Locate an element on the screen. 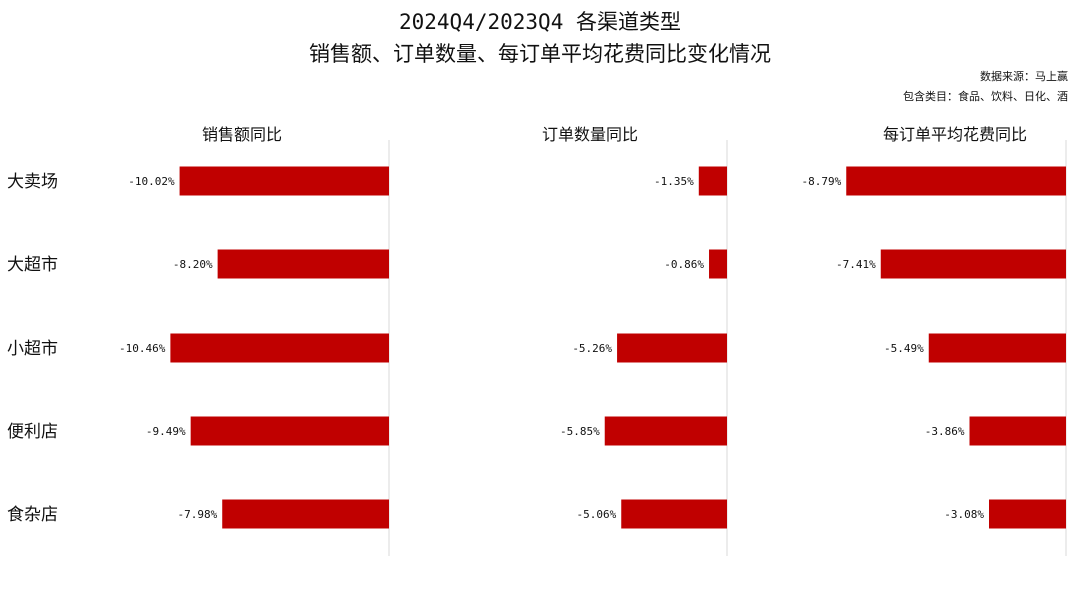 The height and width of the screenshot is (590, 1080). panel-title: 销售额同比 is located at coordinates (242, 134).